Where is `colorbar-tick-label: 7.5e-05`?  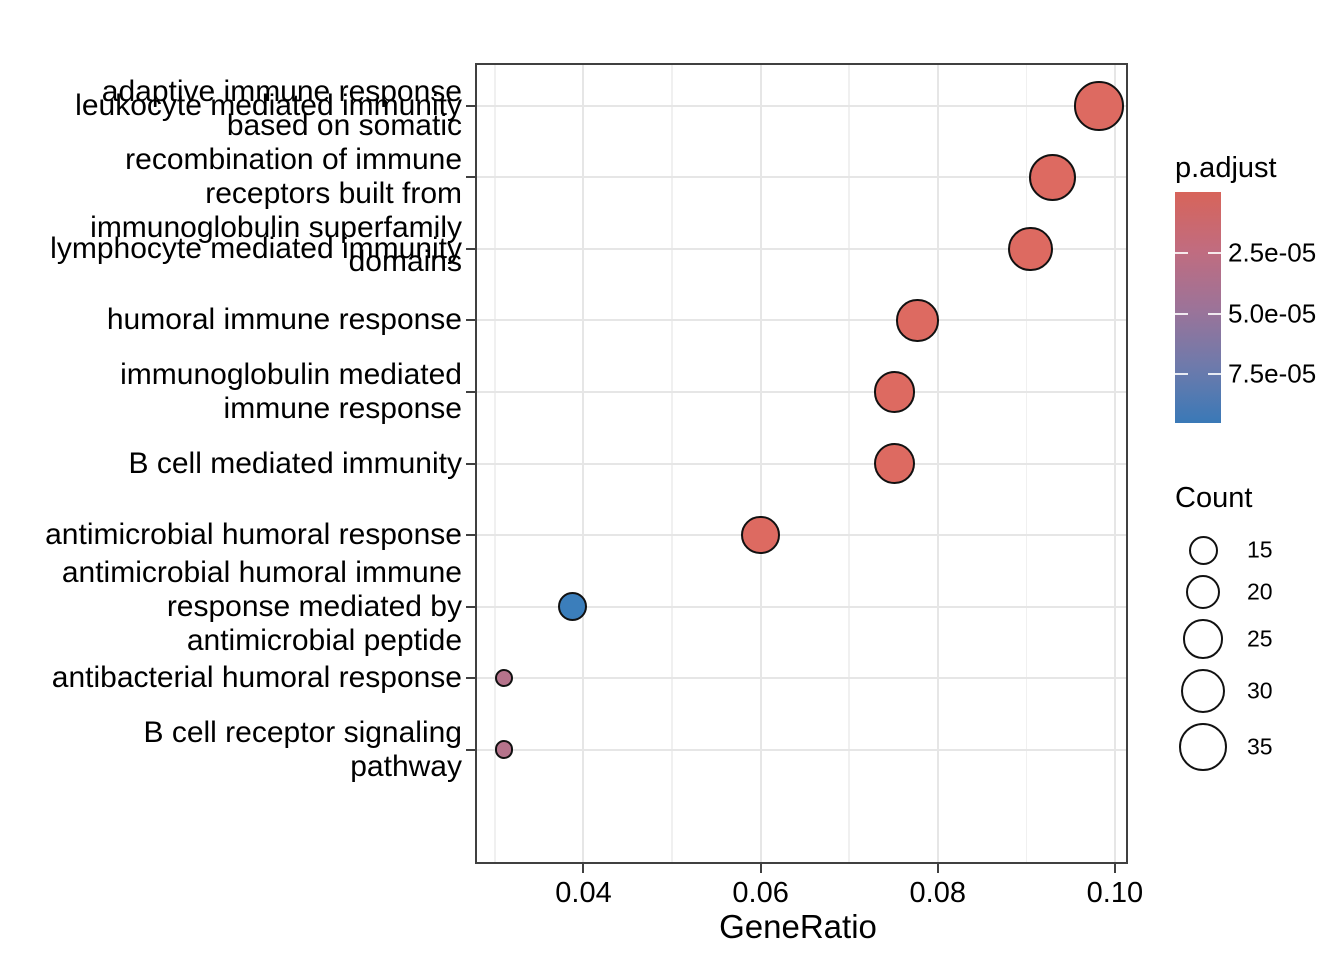
colorbar-tick-label: 7.5e-05 is located at coordinates (1272, 373).